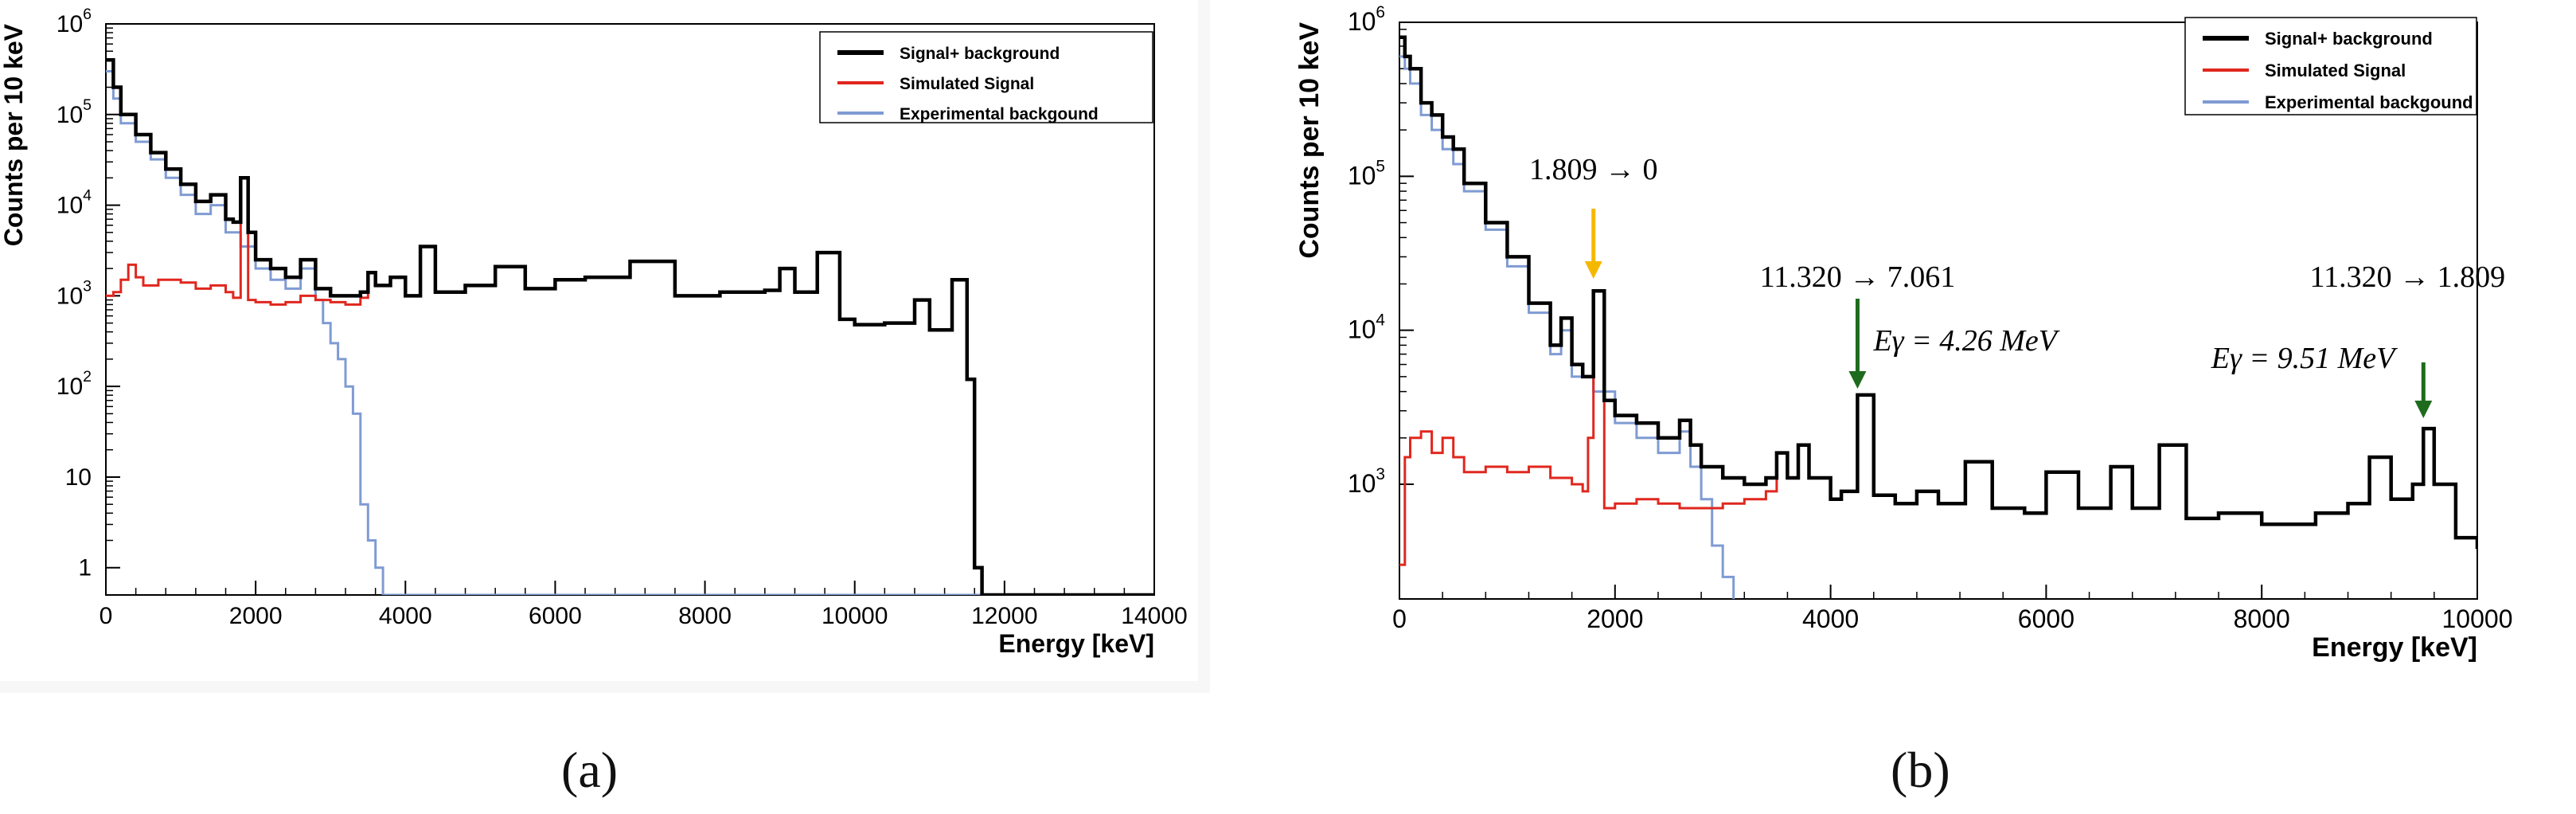 Image resolution: width=2576 pixels, height=814 pixels. I want to click on y-tick-label: 10², so click(74, 384).